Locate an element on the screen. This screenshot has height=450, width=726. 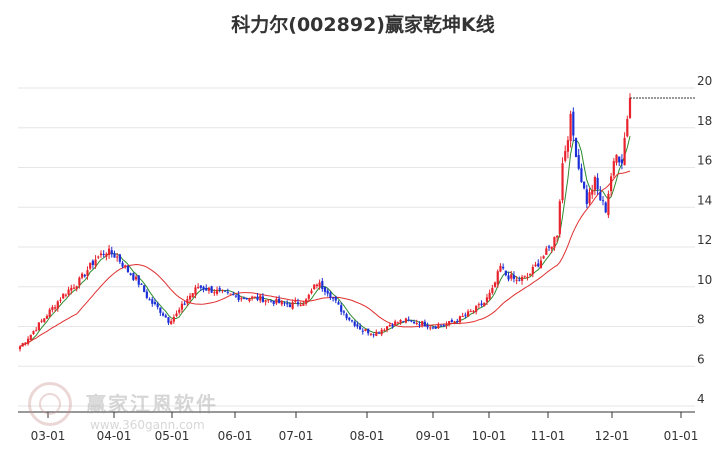
y-tick-label: 8 is located at coordinates (701, 320).